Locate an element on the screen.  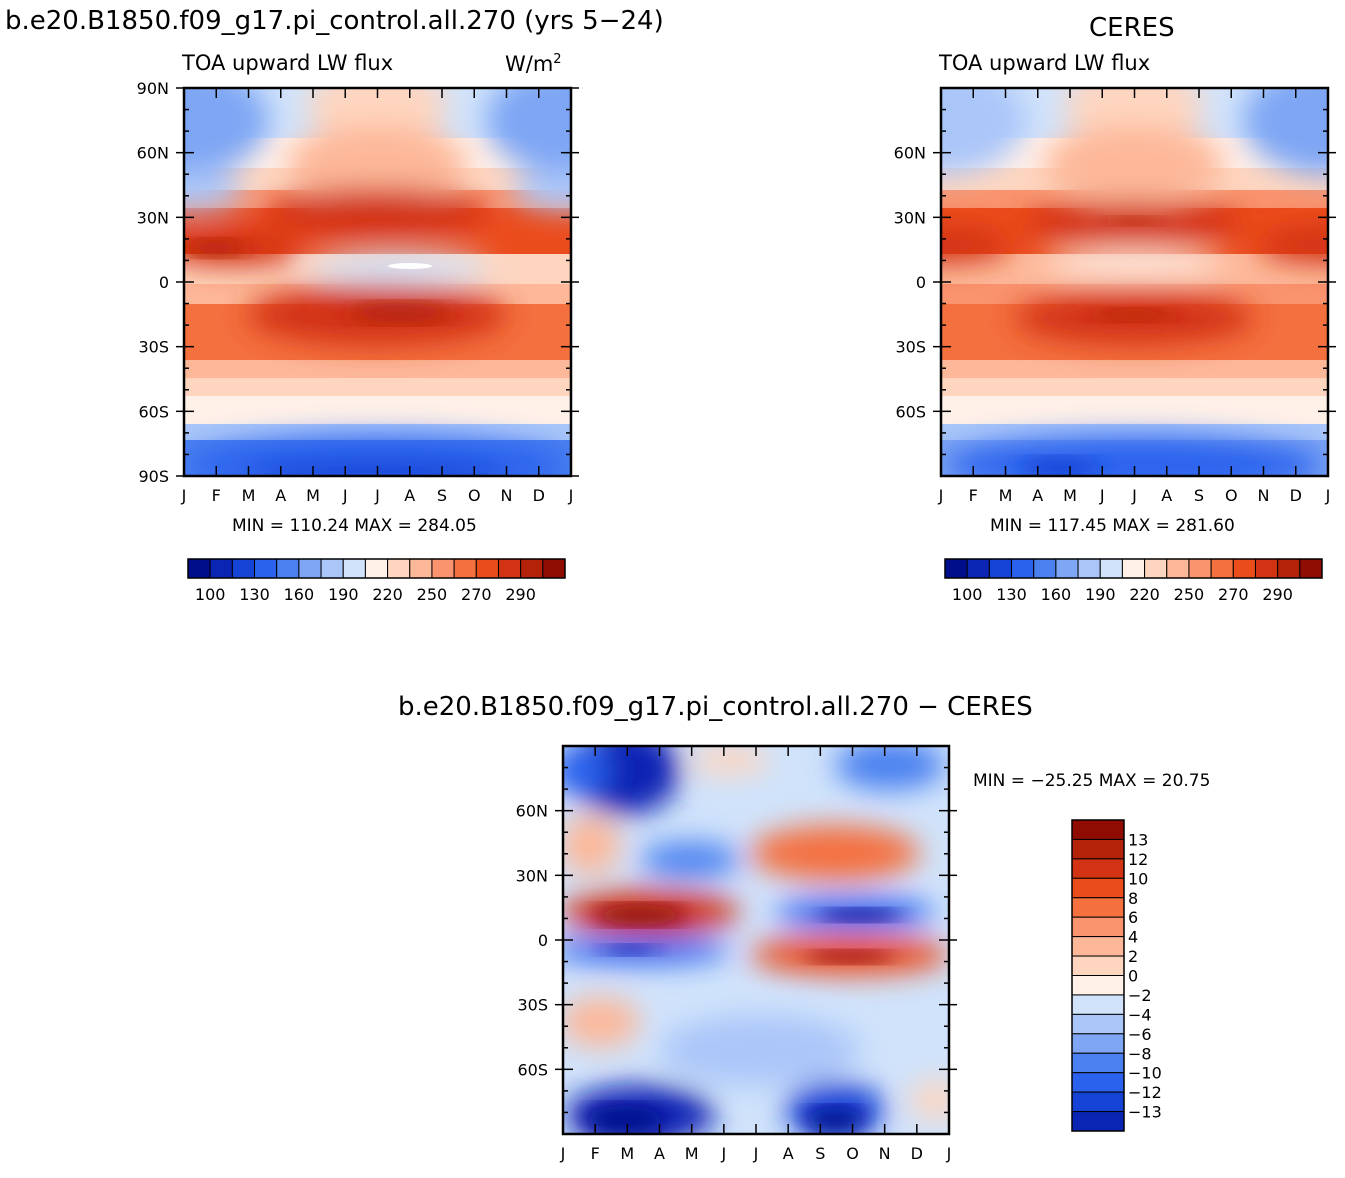
colorbar-label: 290 is located at coordinates (1277, 594).